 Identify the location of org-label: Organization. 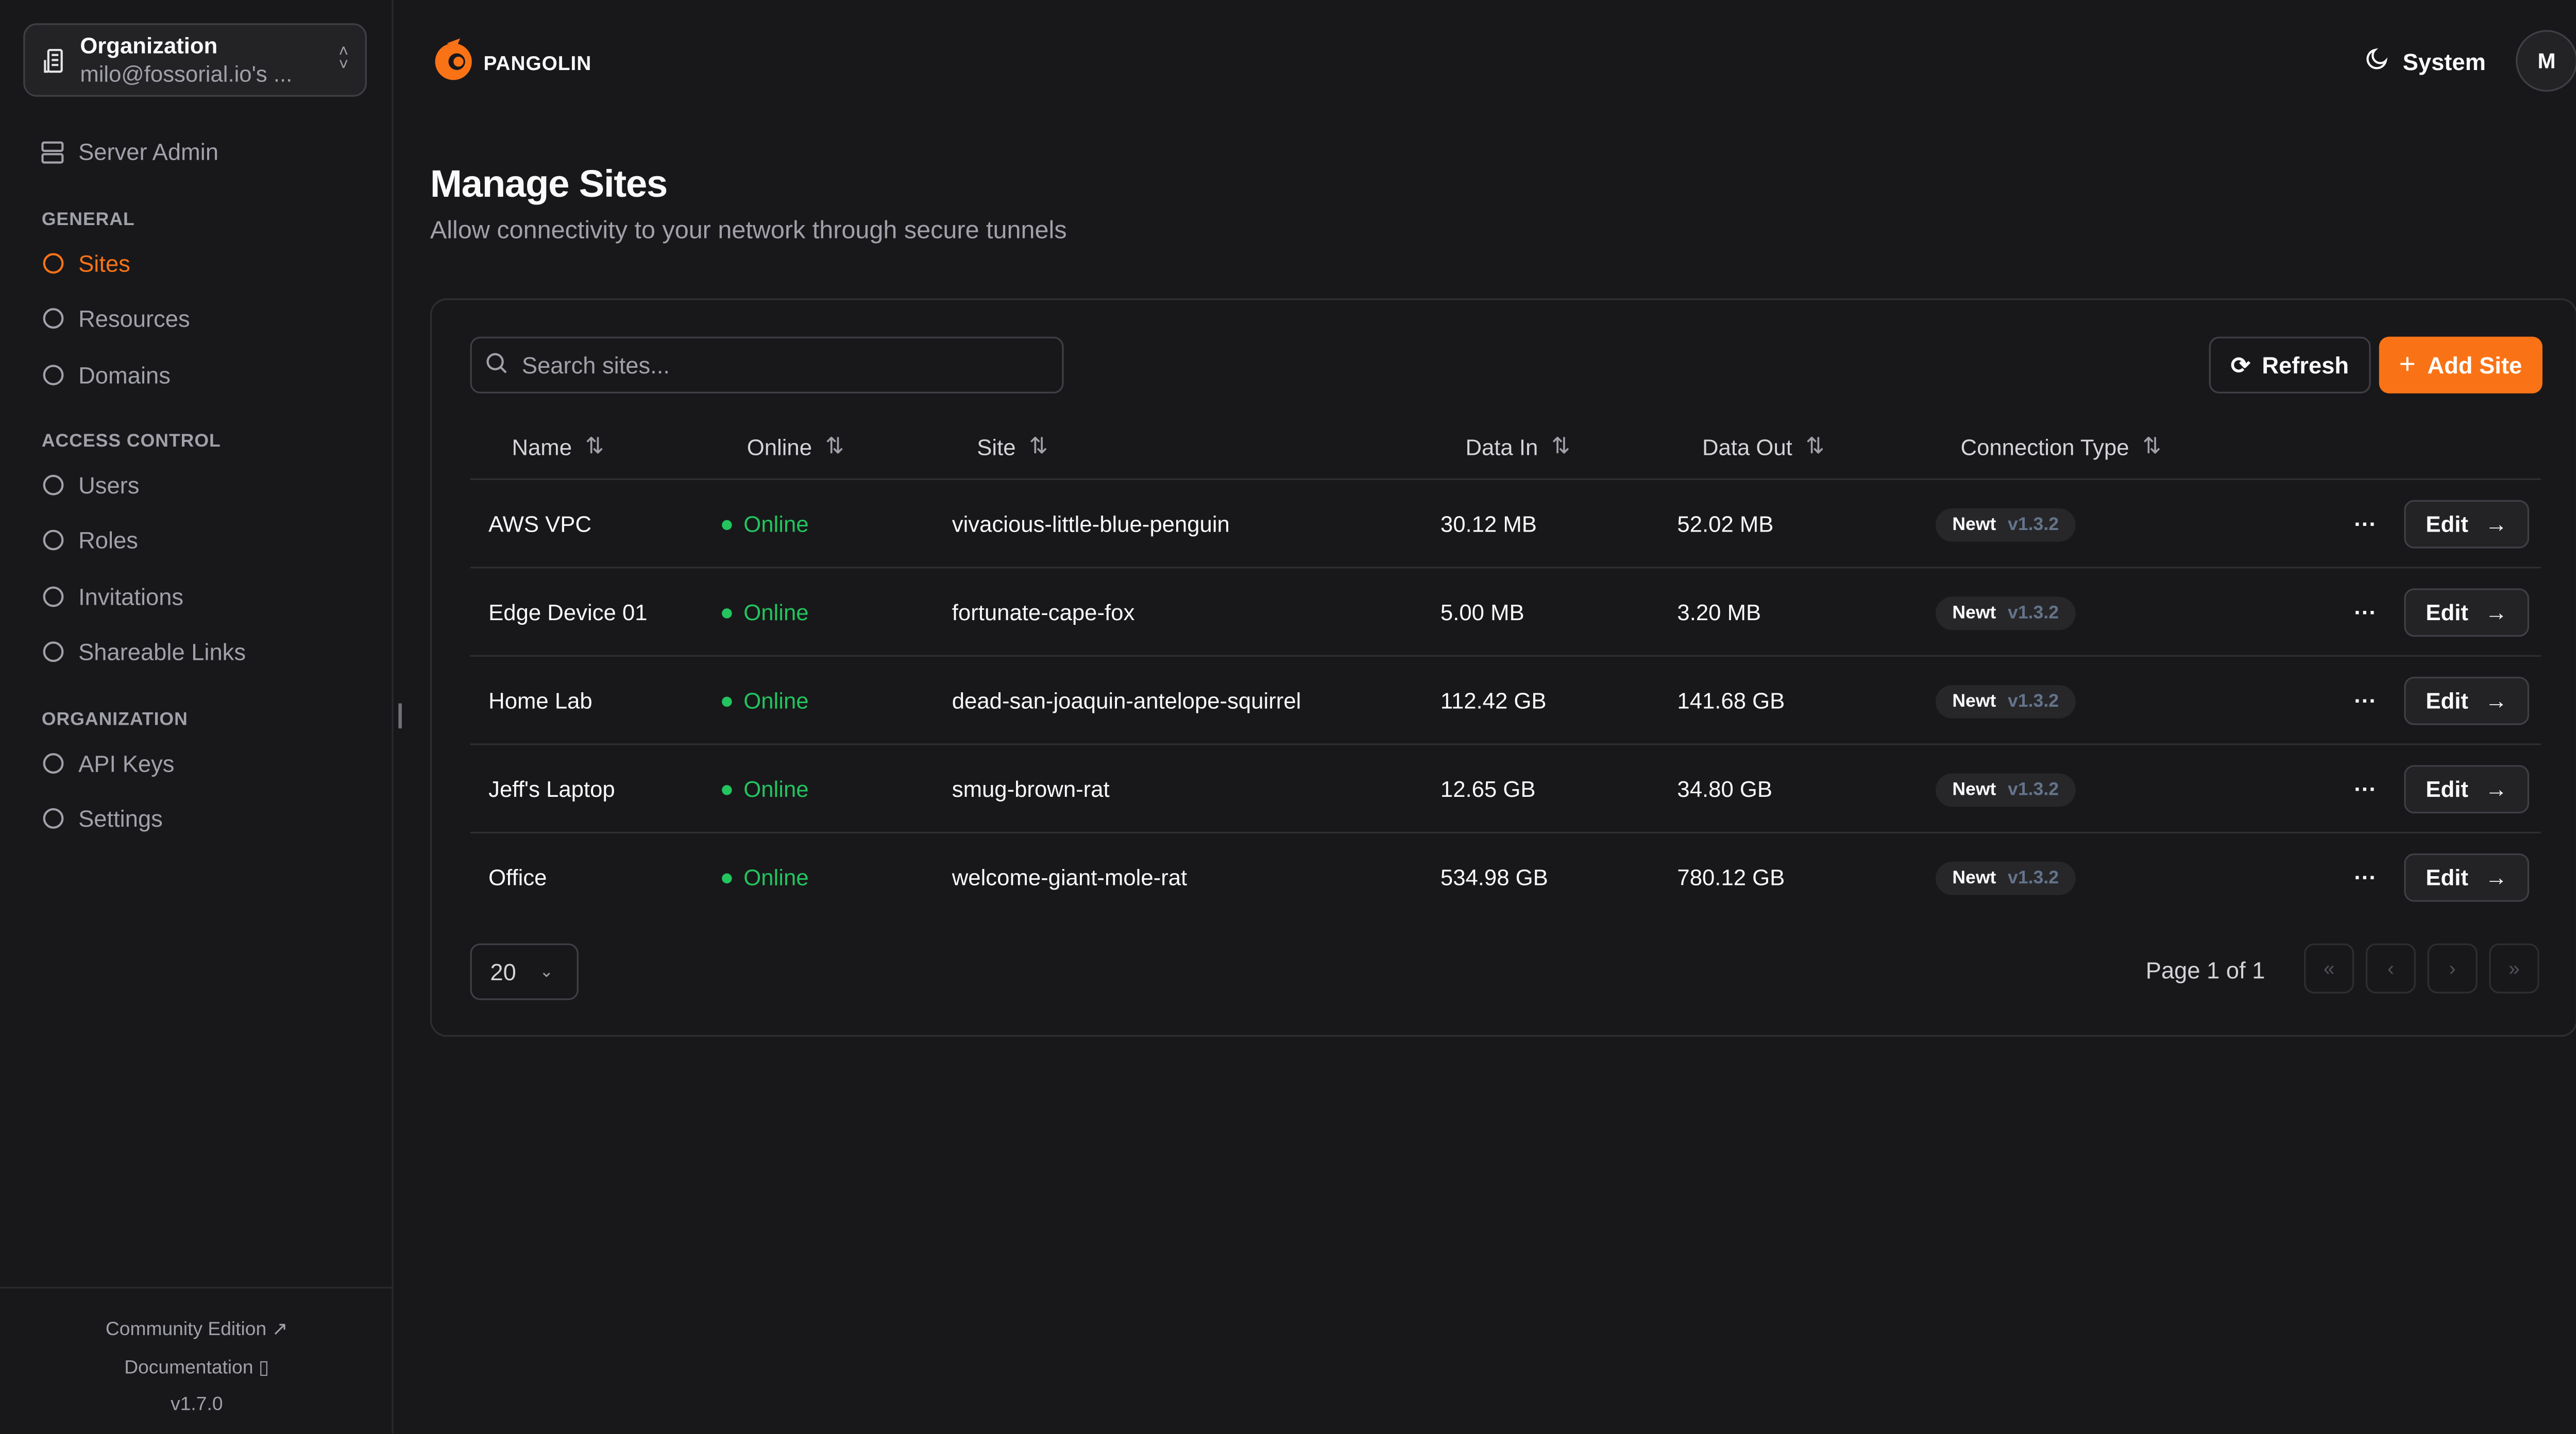
(149, 46).